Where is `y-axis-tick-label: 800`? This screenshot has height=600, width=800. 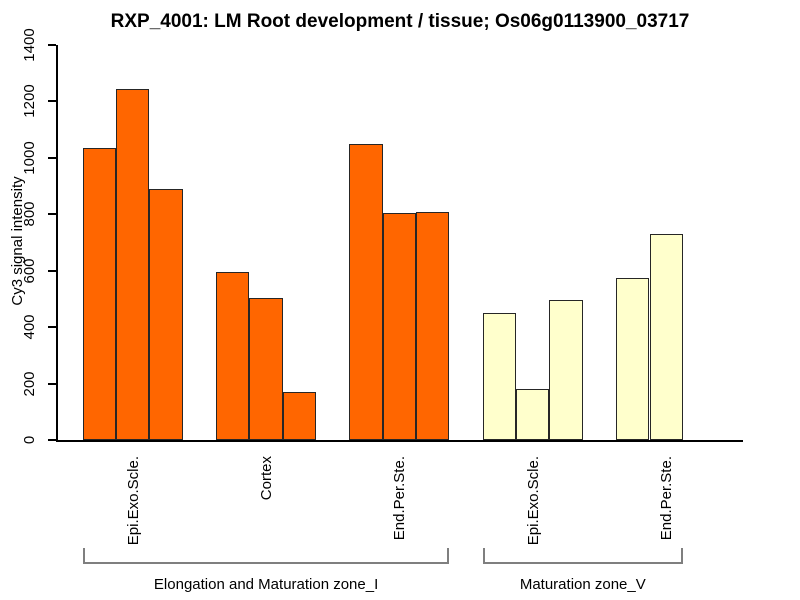
y-axis-tick-label: 800 is located at coordinates (29, 214).